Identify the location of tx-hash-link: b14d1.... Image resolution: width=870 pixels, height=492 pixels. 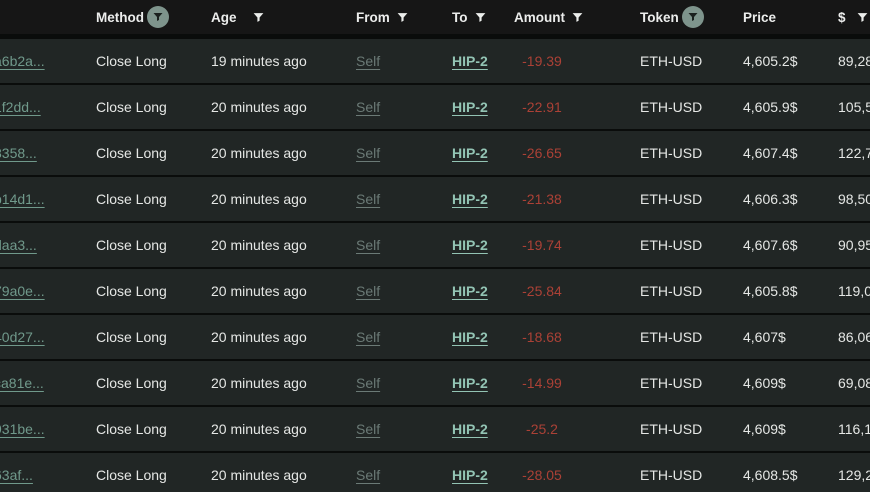
(22, 199).